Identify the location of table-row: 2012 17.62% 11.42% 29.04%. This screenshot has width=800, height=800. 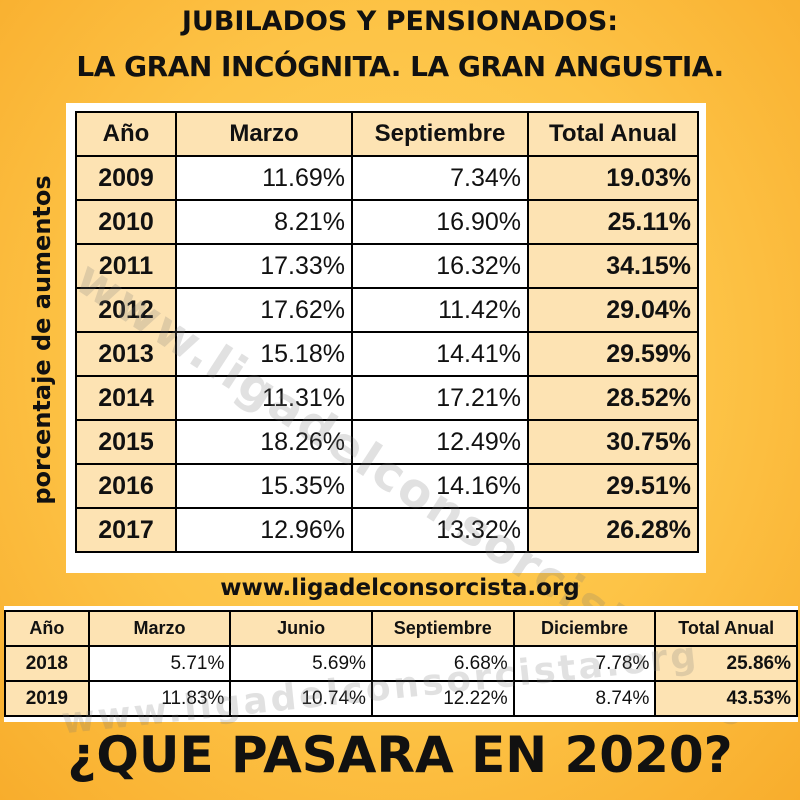
(387, 310).